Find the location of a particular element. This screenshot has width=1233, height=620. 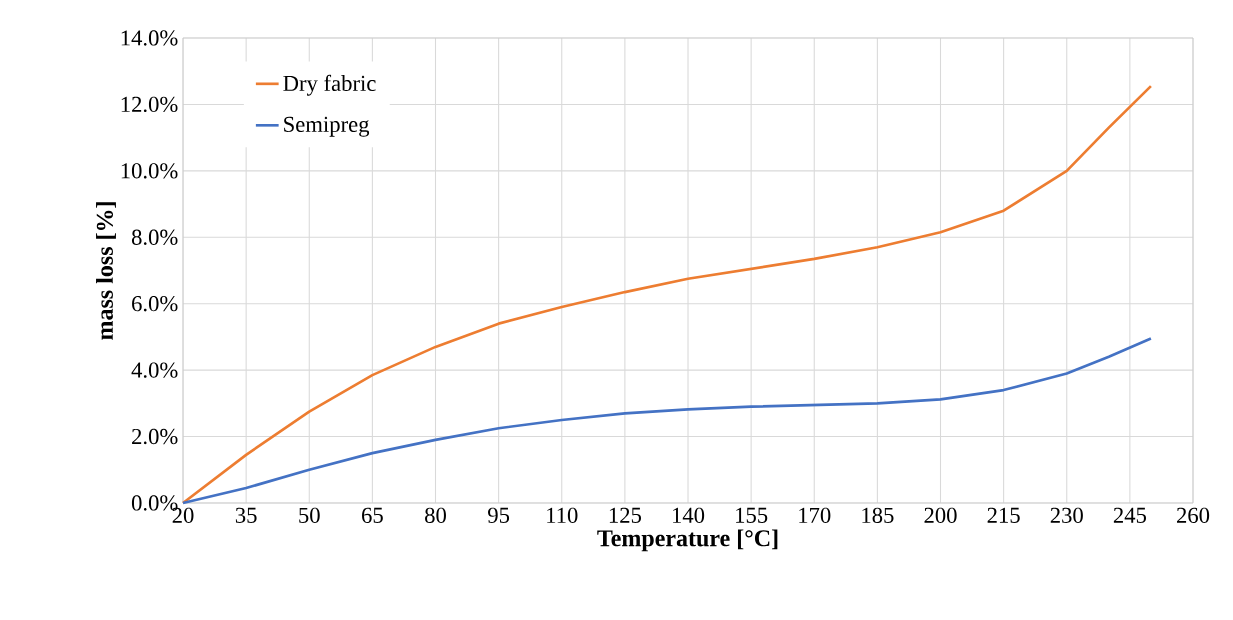

y-tick-label: 4.0% is located at coordinates (154, 370).